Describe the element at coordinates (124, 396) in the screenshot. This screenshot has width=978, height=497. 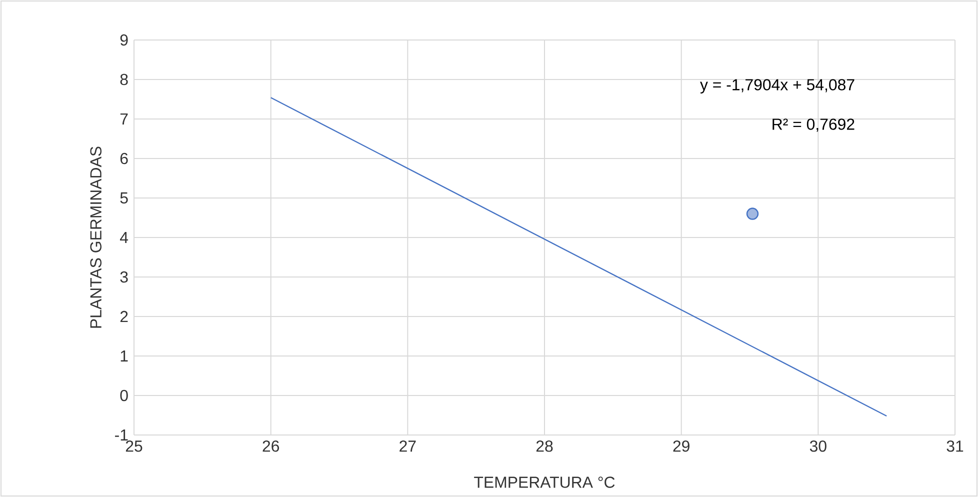
I see `y-tick-label: 0` at that location.